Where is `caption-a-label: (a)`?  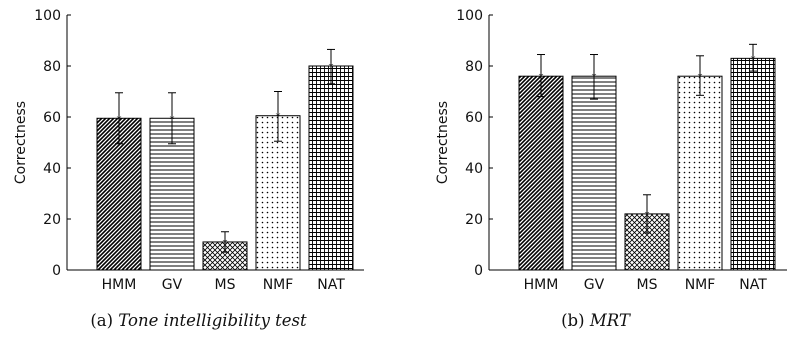
caption-a-label: (a) is located at coordinates (102, 320).